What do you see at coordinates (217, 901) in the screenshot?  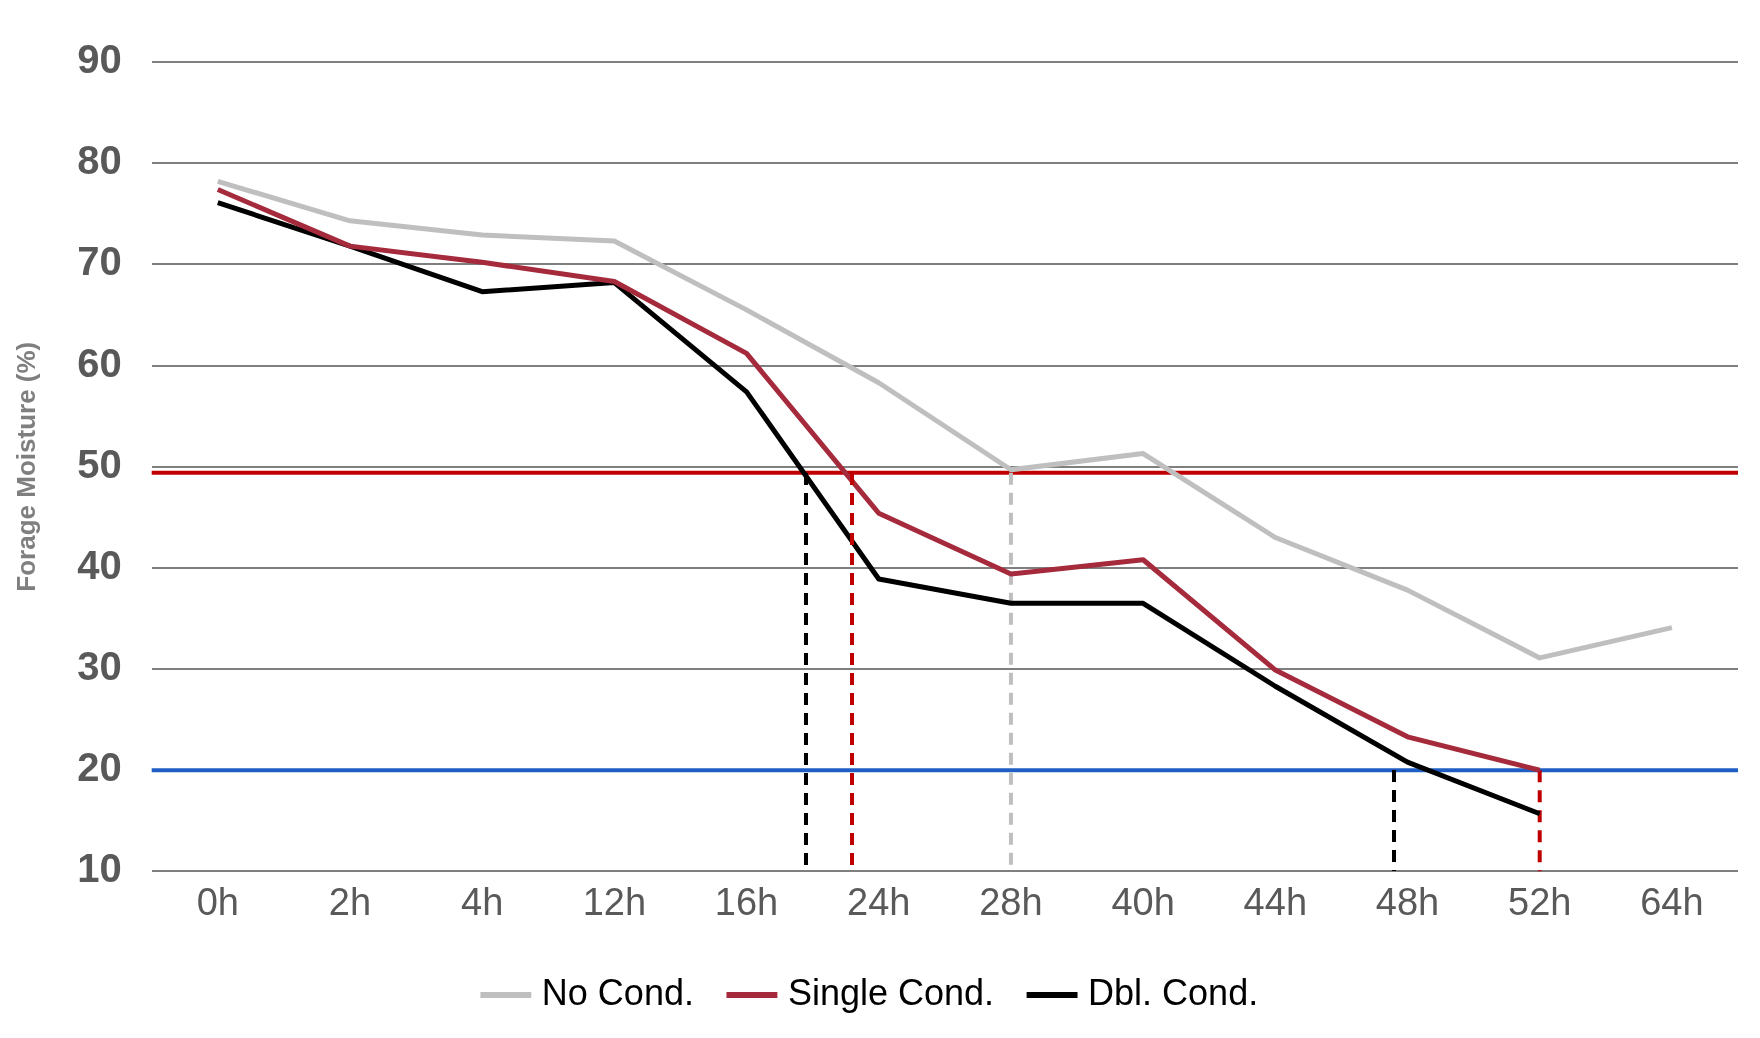 I see `x-tick-label: 0h` at bounding box center [217, 901].